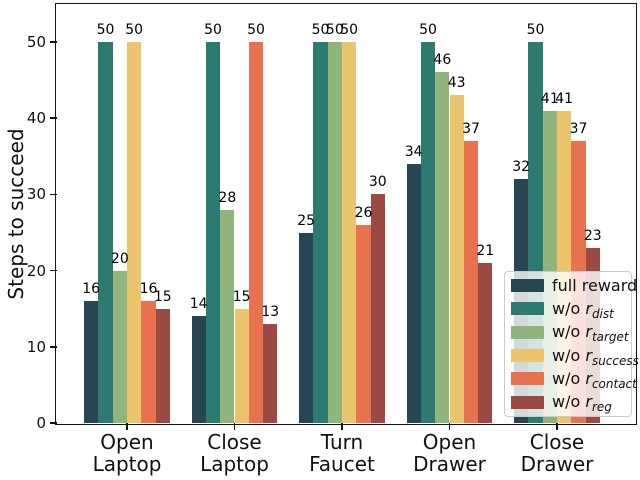 The height and width of the screenshot is (480, 640). I want to click on y-tick-label: 40, so click(36, 118).